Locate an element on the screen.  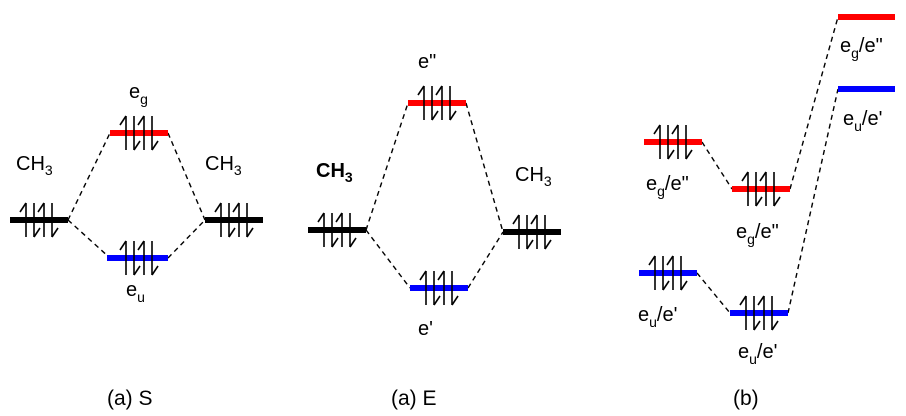
caption-a-s: (a) S is located at coordinates (130, 398).